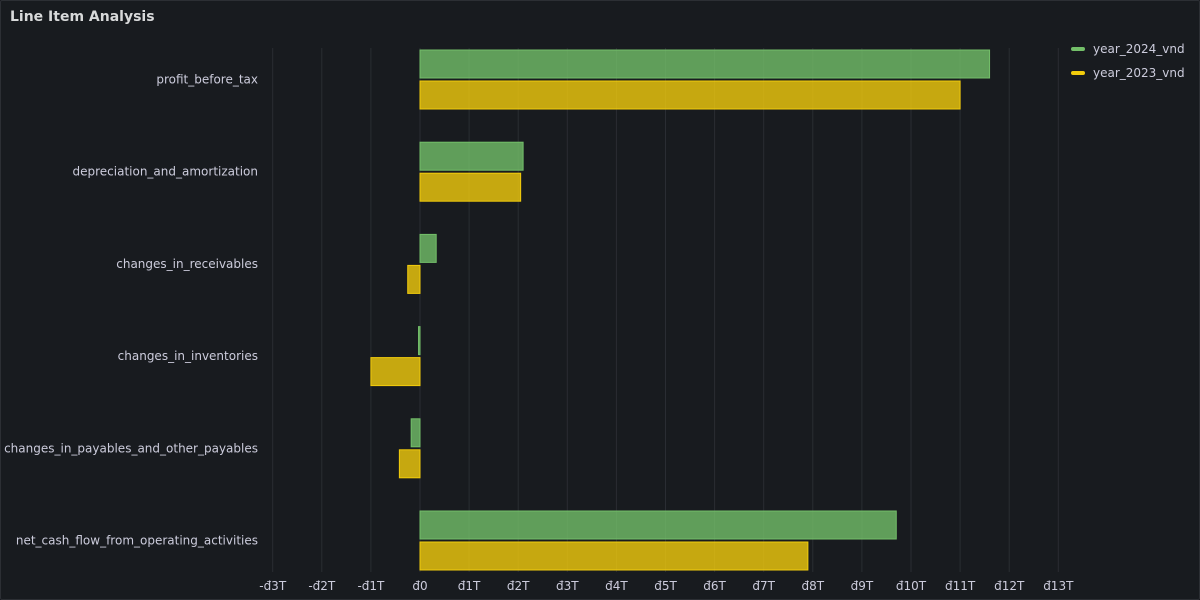  What do you see at coordinates (1078, 49) in the screenshot?
I see `legend-swatch-year_2024_vnd` at bounding box center [1078, 49].